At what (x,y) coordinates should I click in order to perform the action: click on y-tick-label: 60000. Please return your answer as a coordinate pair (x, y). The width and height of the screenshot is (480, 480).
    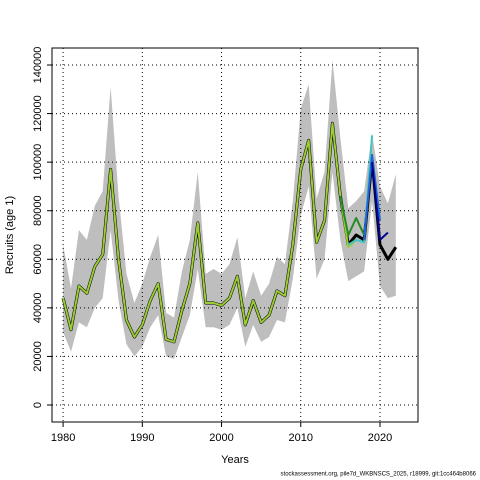
    Looking at the image, I should click on (38, 259).